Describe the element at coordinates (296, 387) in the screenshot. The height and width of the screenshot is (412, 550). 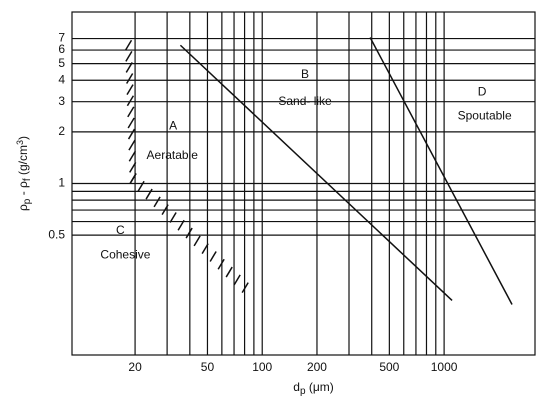
I see `label-part: d` at that location.